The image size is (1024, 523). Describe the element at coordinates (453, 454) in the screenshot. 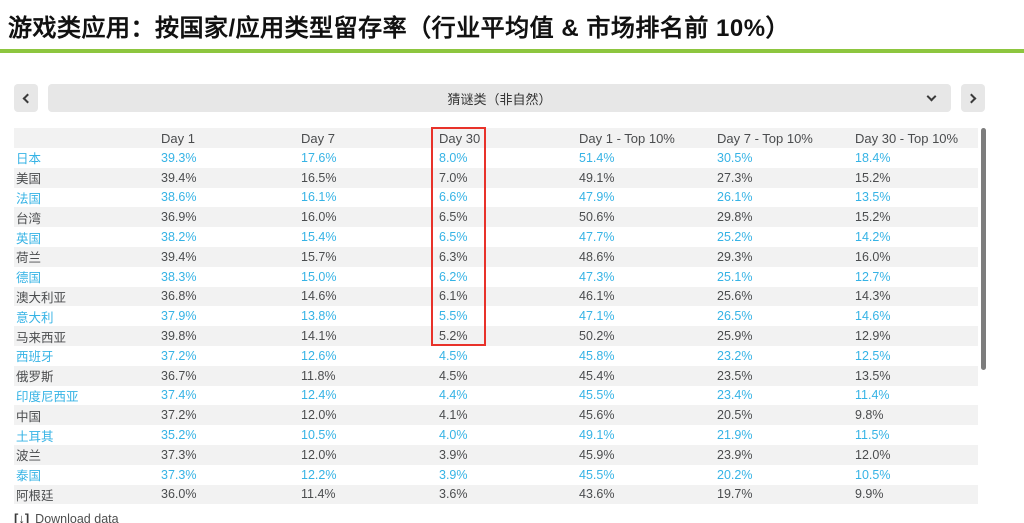

I see `table-cell: 3.9%` at that location.